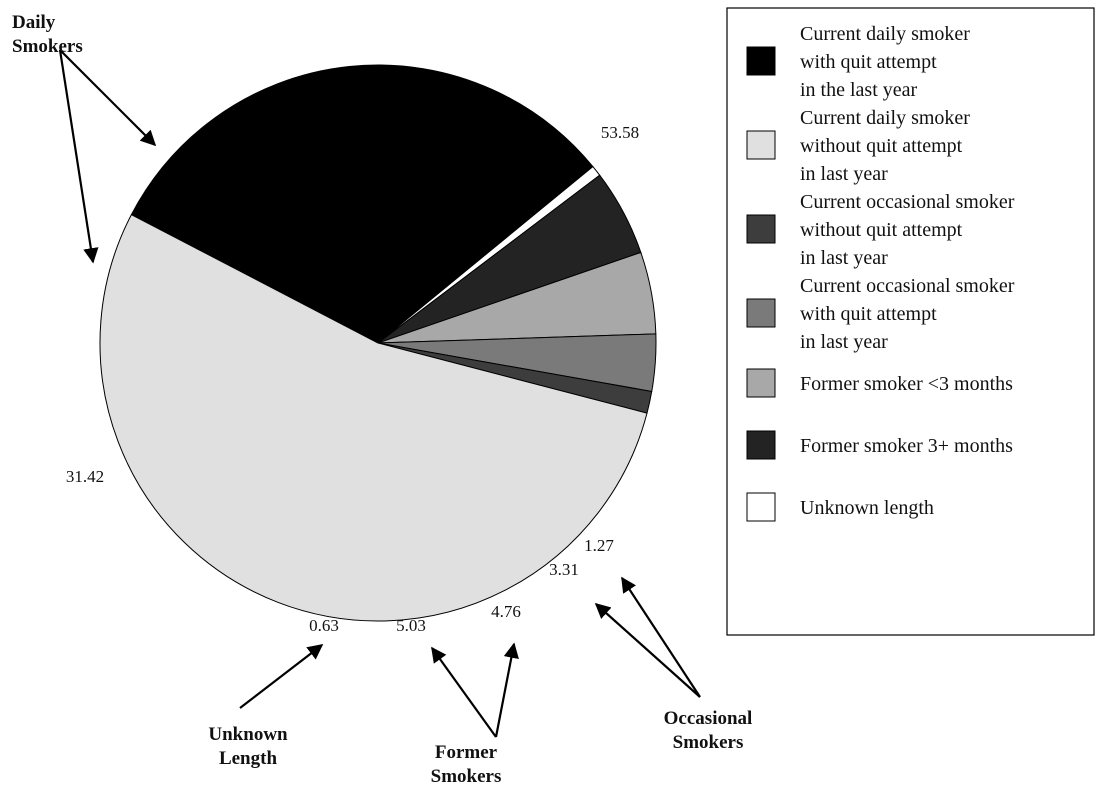  What do you see at coordinates (324, 625) in the screenshot?
I see `slice-value-label: 0.63` at bounding box center [324, 625].